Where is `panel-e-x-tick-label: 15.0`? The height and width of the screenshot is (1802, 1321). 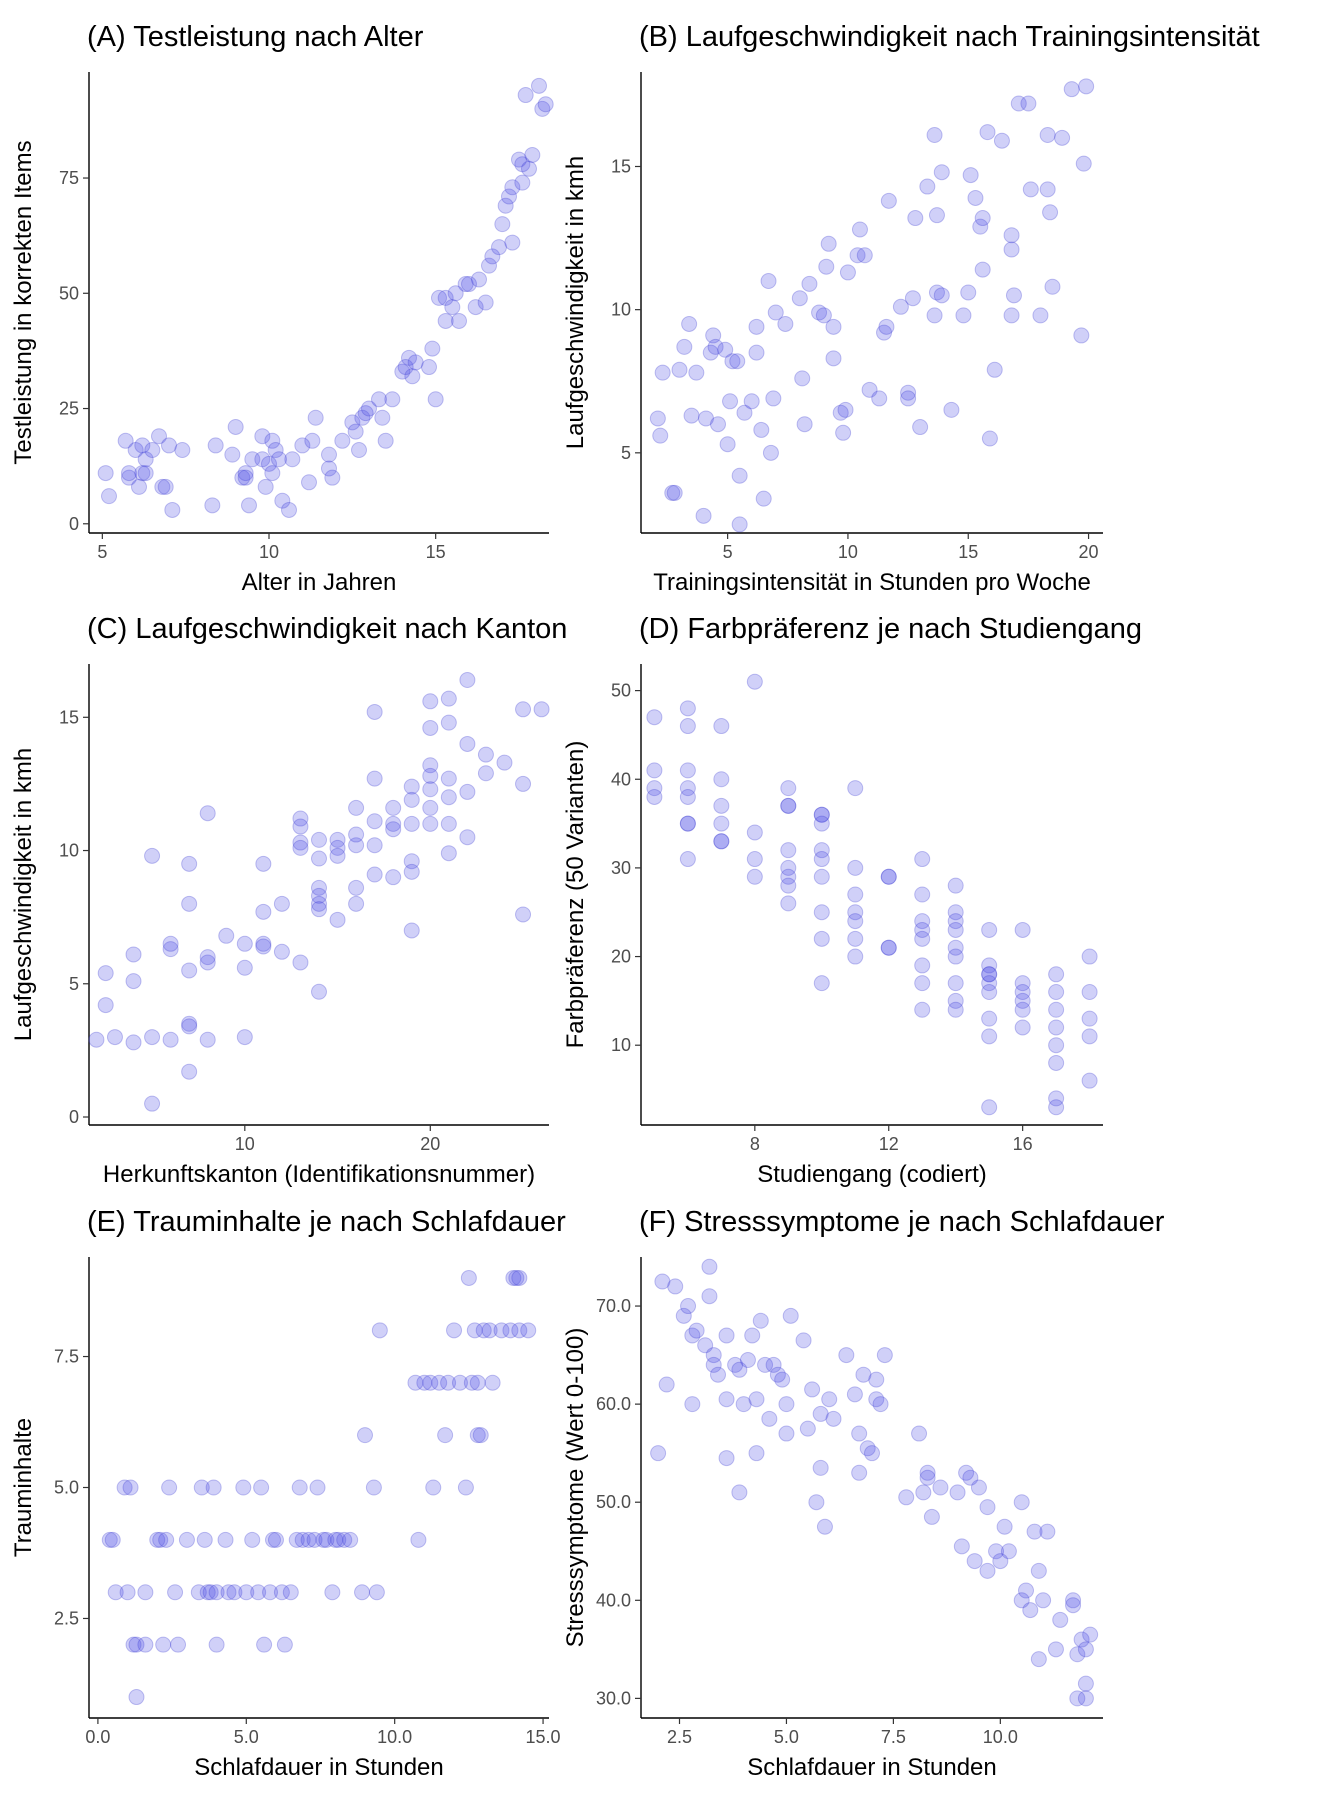
panel-e-x-tick-label: 15.0 is located at coordinates (543, 1737).